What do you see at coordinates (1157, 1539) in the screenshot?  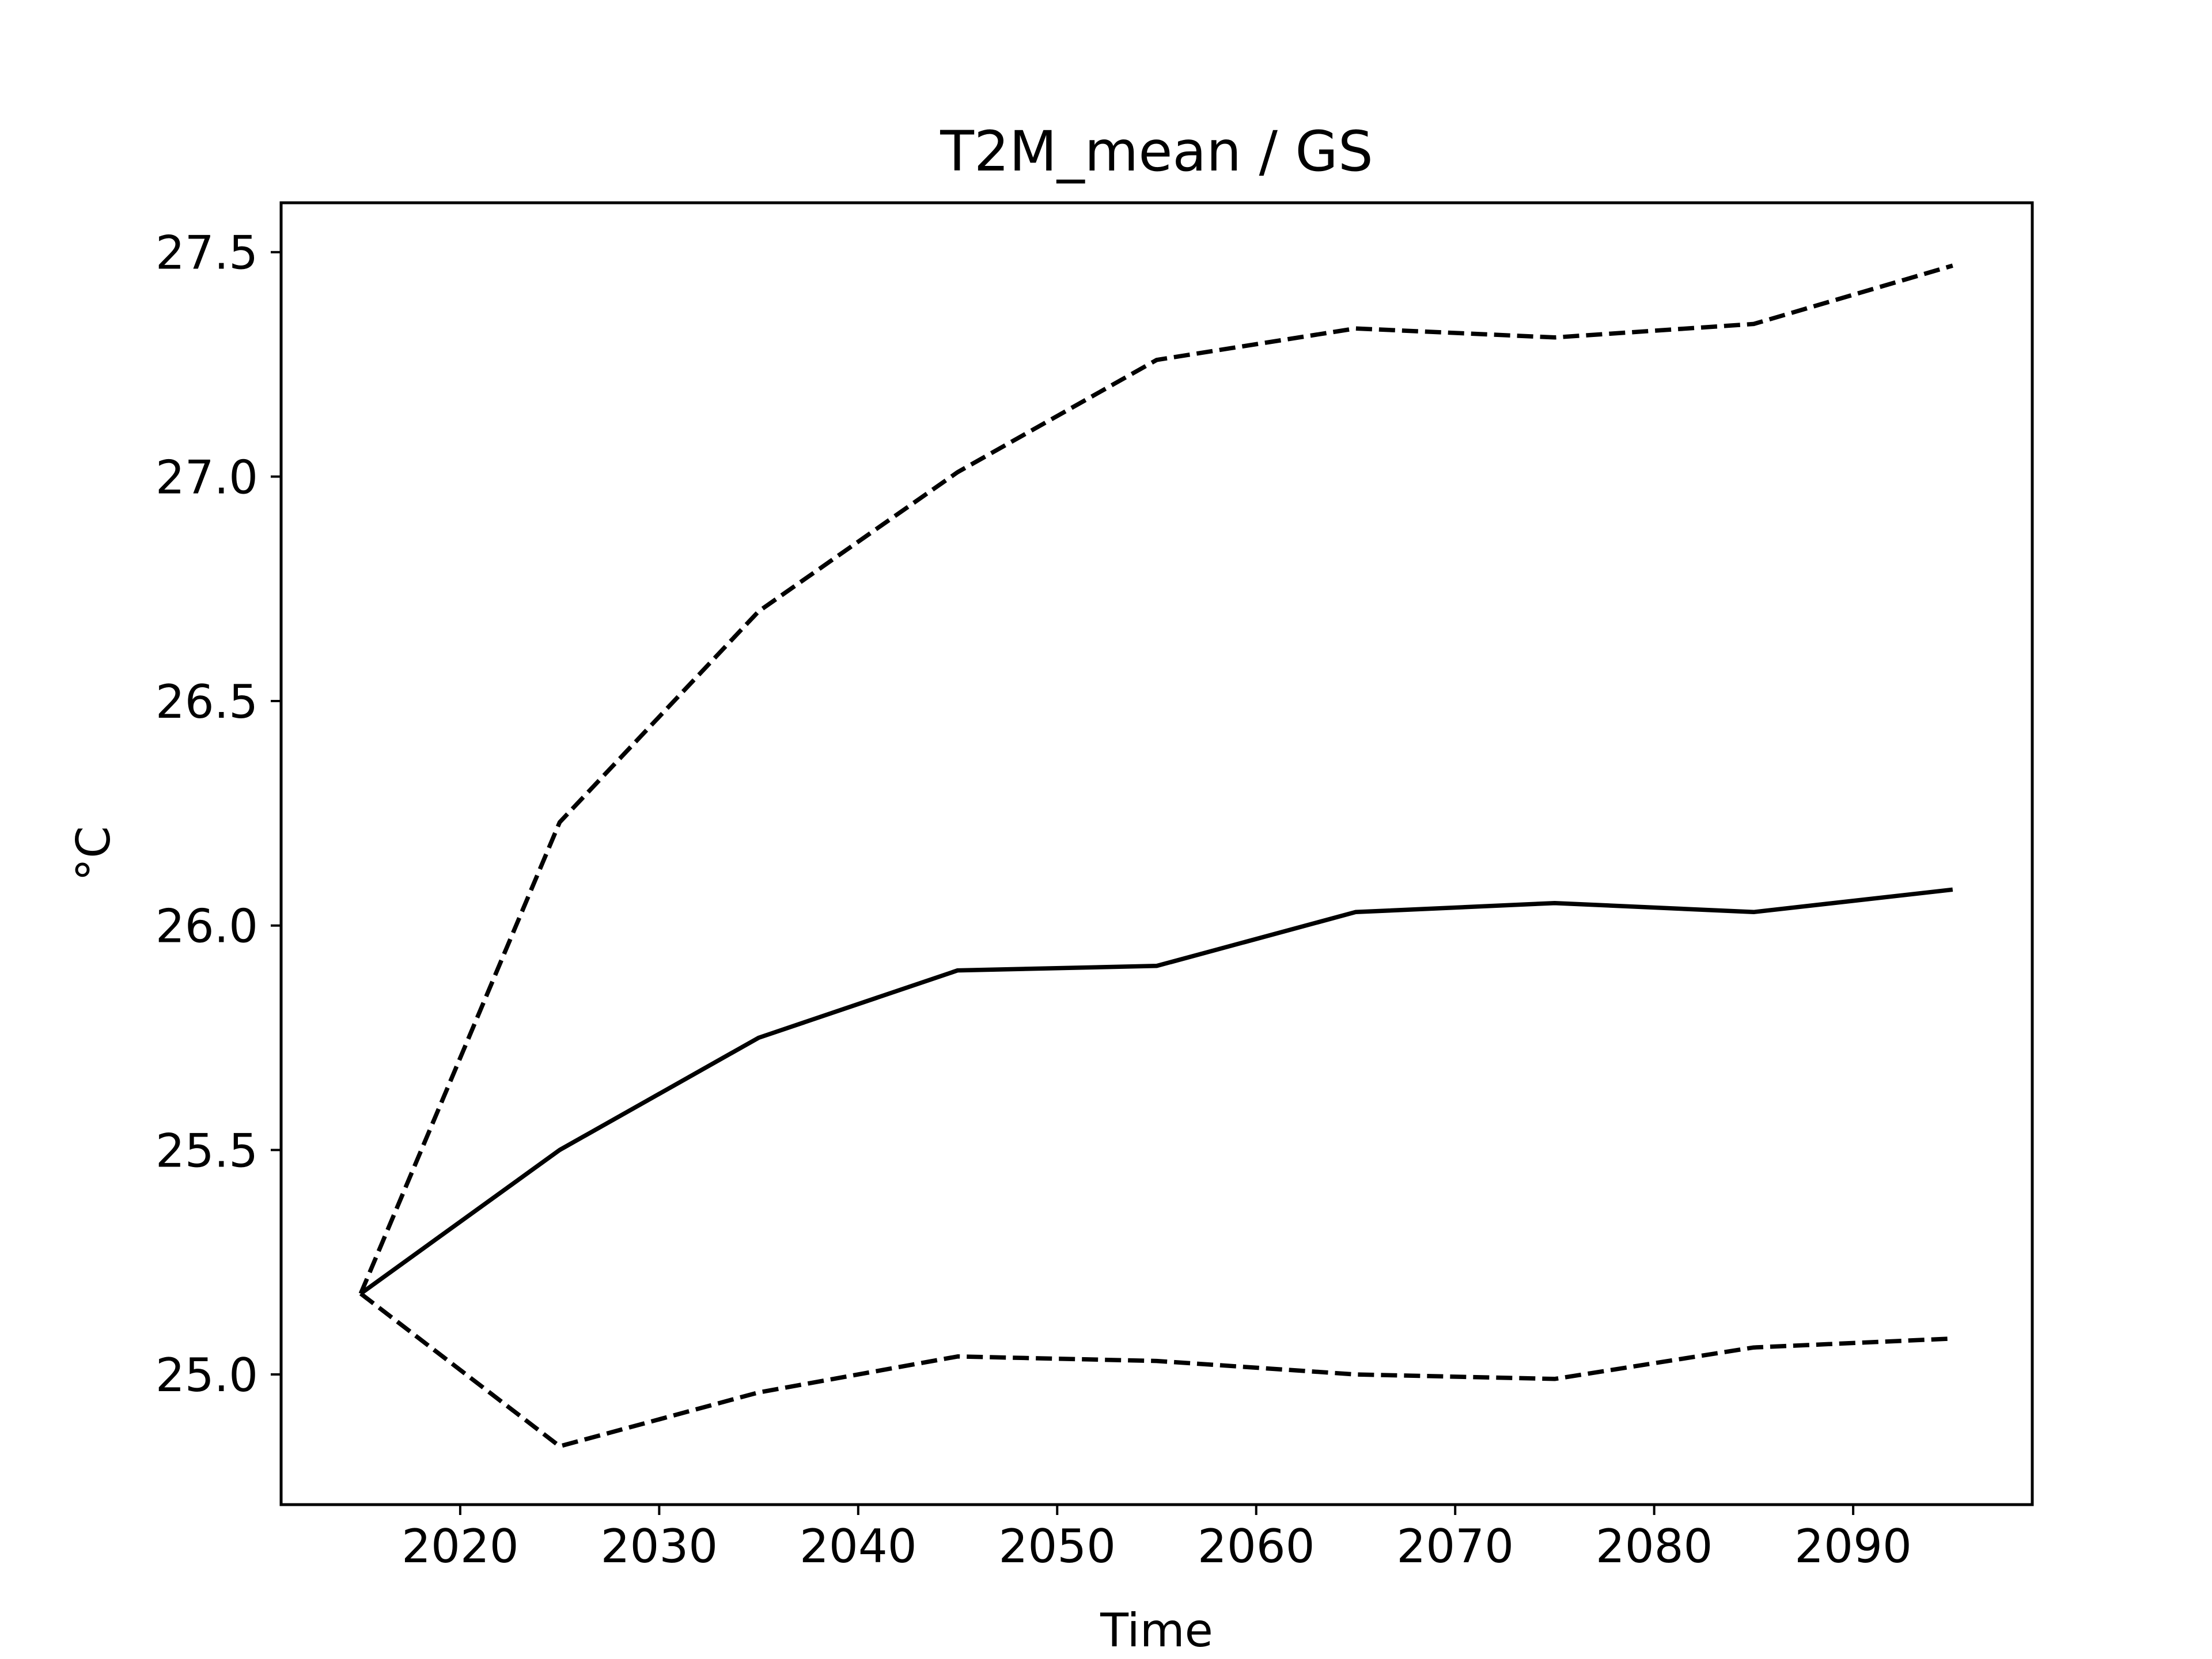 I see `x-axis-ticks: 2020 2030 2040 2050 2060 2070 2080 2090` at bounding box center [1157, 1539].